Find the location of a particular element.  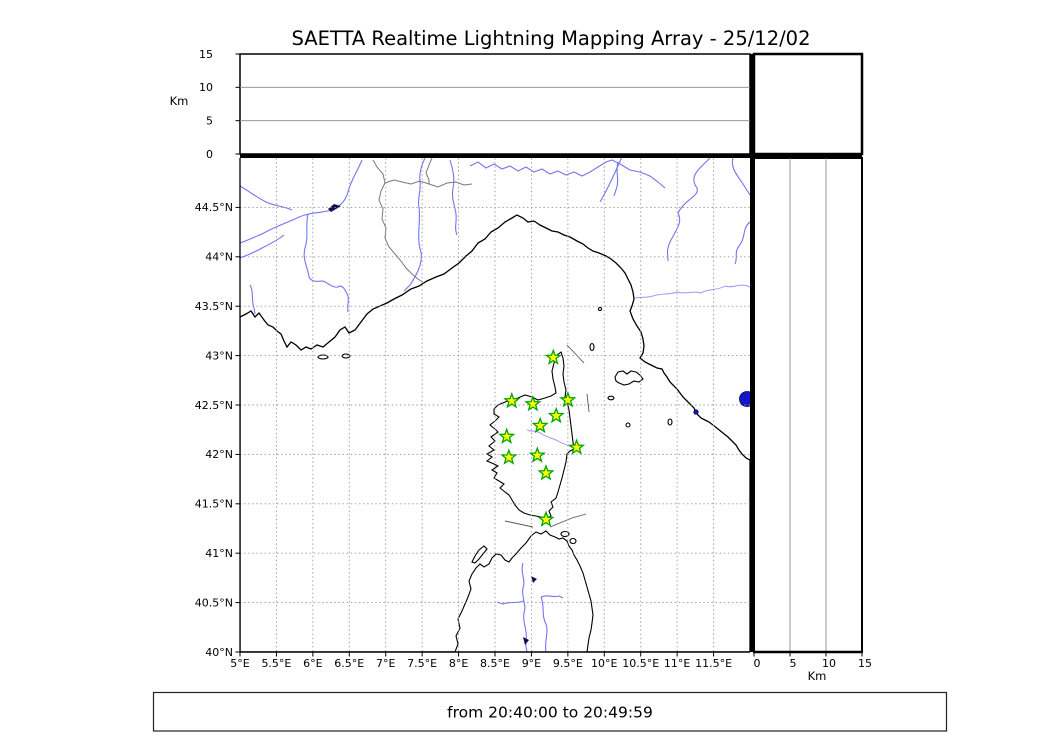

lon-tick-label: 7.5°E is located at coordinates (422, 663).